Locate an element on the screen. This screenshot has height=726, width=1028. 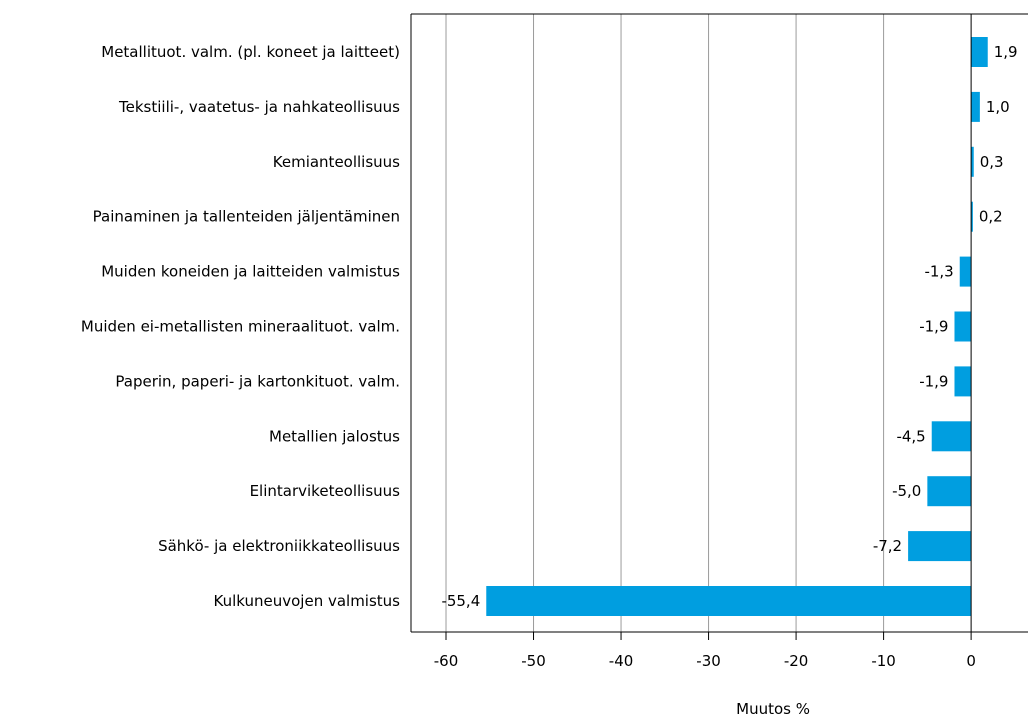
category-label: Paperin, paperi- ja kartonkituot. valm. is located at coordinates (257, 381).